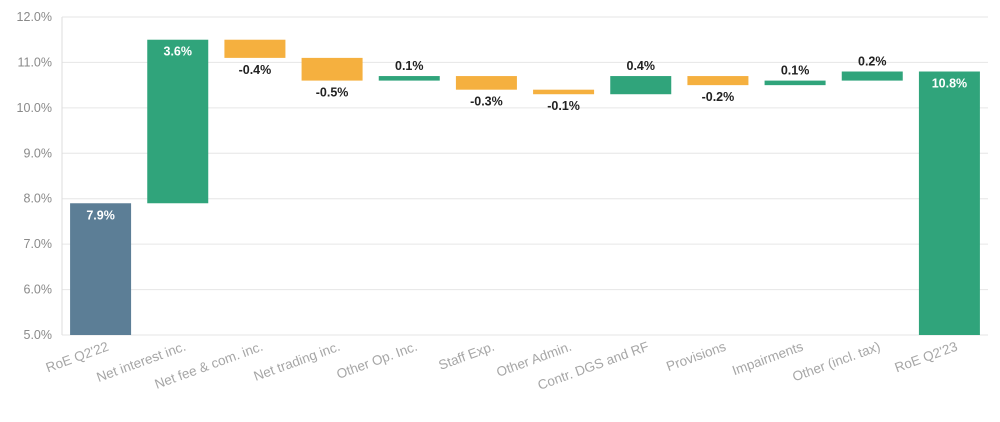 This screenshot has height=422, width=1000. What do you see at coordinates (38, 153) in the screenshot?
I see `y-tick-label: 9.0%` at bounding box center [38, 153].